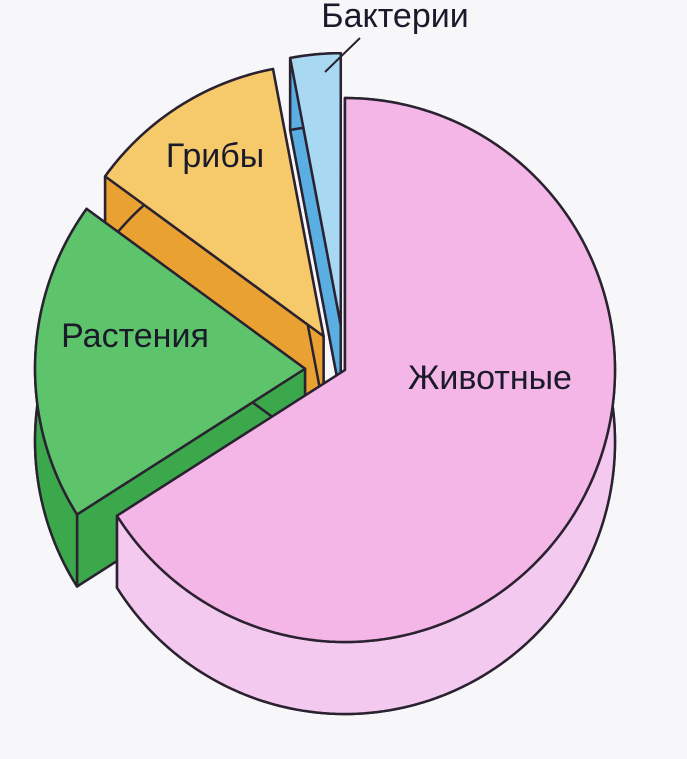 This screenshot has width=687, height=759. I want to click on slice-label: Животные, so click(490, 378).